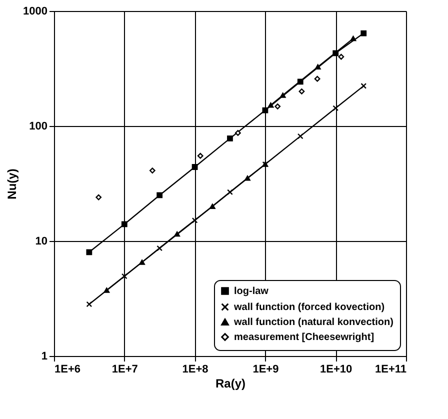 This screenshot has width=448, height=419. Describe the element at coordinates (67, 370) in the screenshot. I see `x-tick-label: 1E+6` at that location.